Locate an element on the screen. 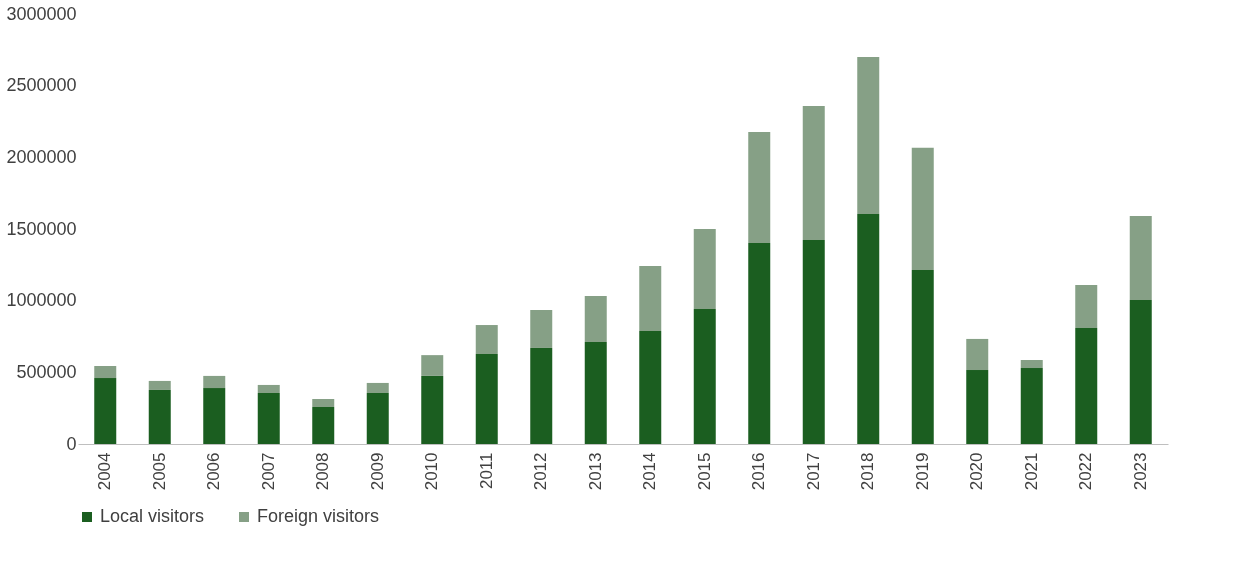 The height and width of the screenshot is (573, 1236). x-tick-label: 2004 is located at coordinates (105, 471).